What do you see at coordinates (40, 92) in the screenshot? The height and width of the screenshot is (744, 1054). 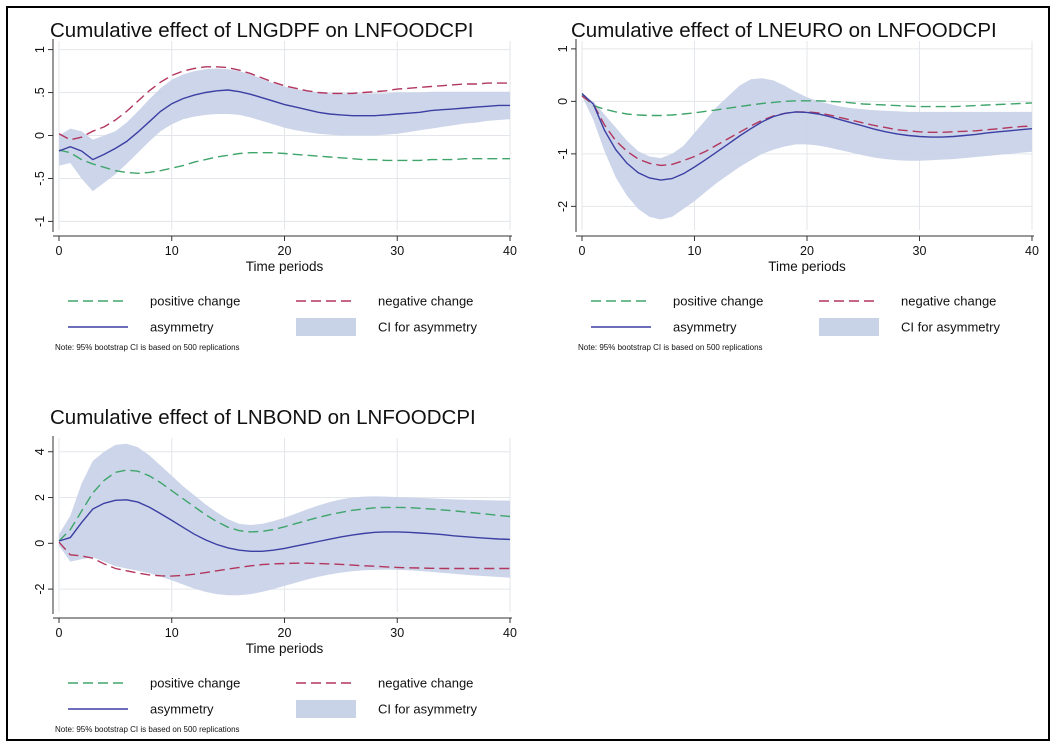 I see `y-tick-label: .5` at bounding box center [40, 92].